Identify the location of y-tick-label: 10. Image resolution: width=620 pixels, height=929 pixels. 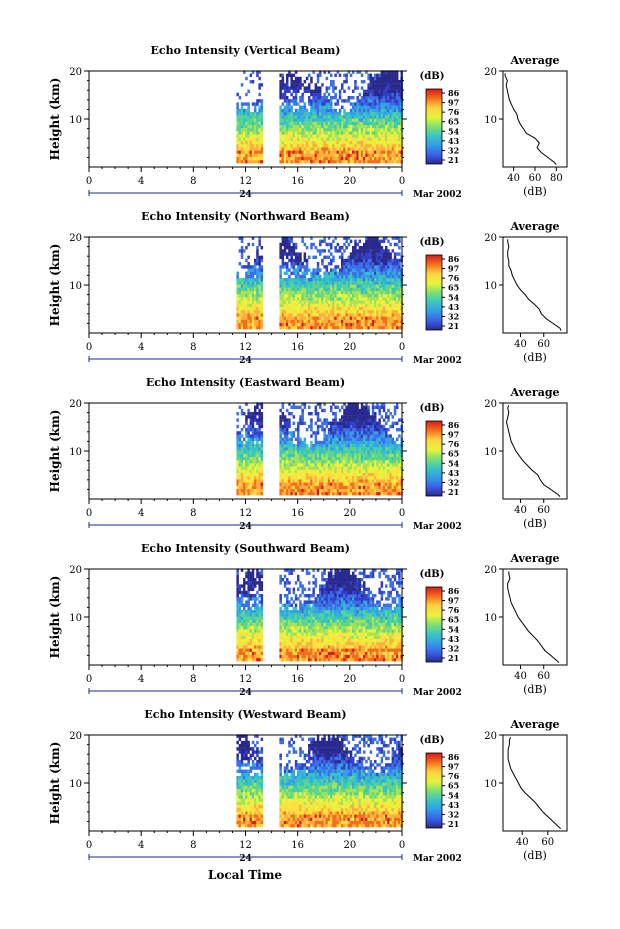
(75, 120).